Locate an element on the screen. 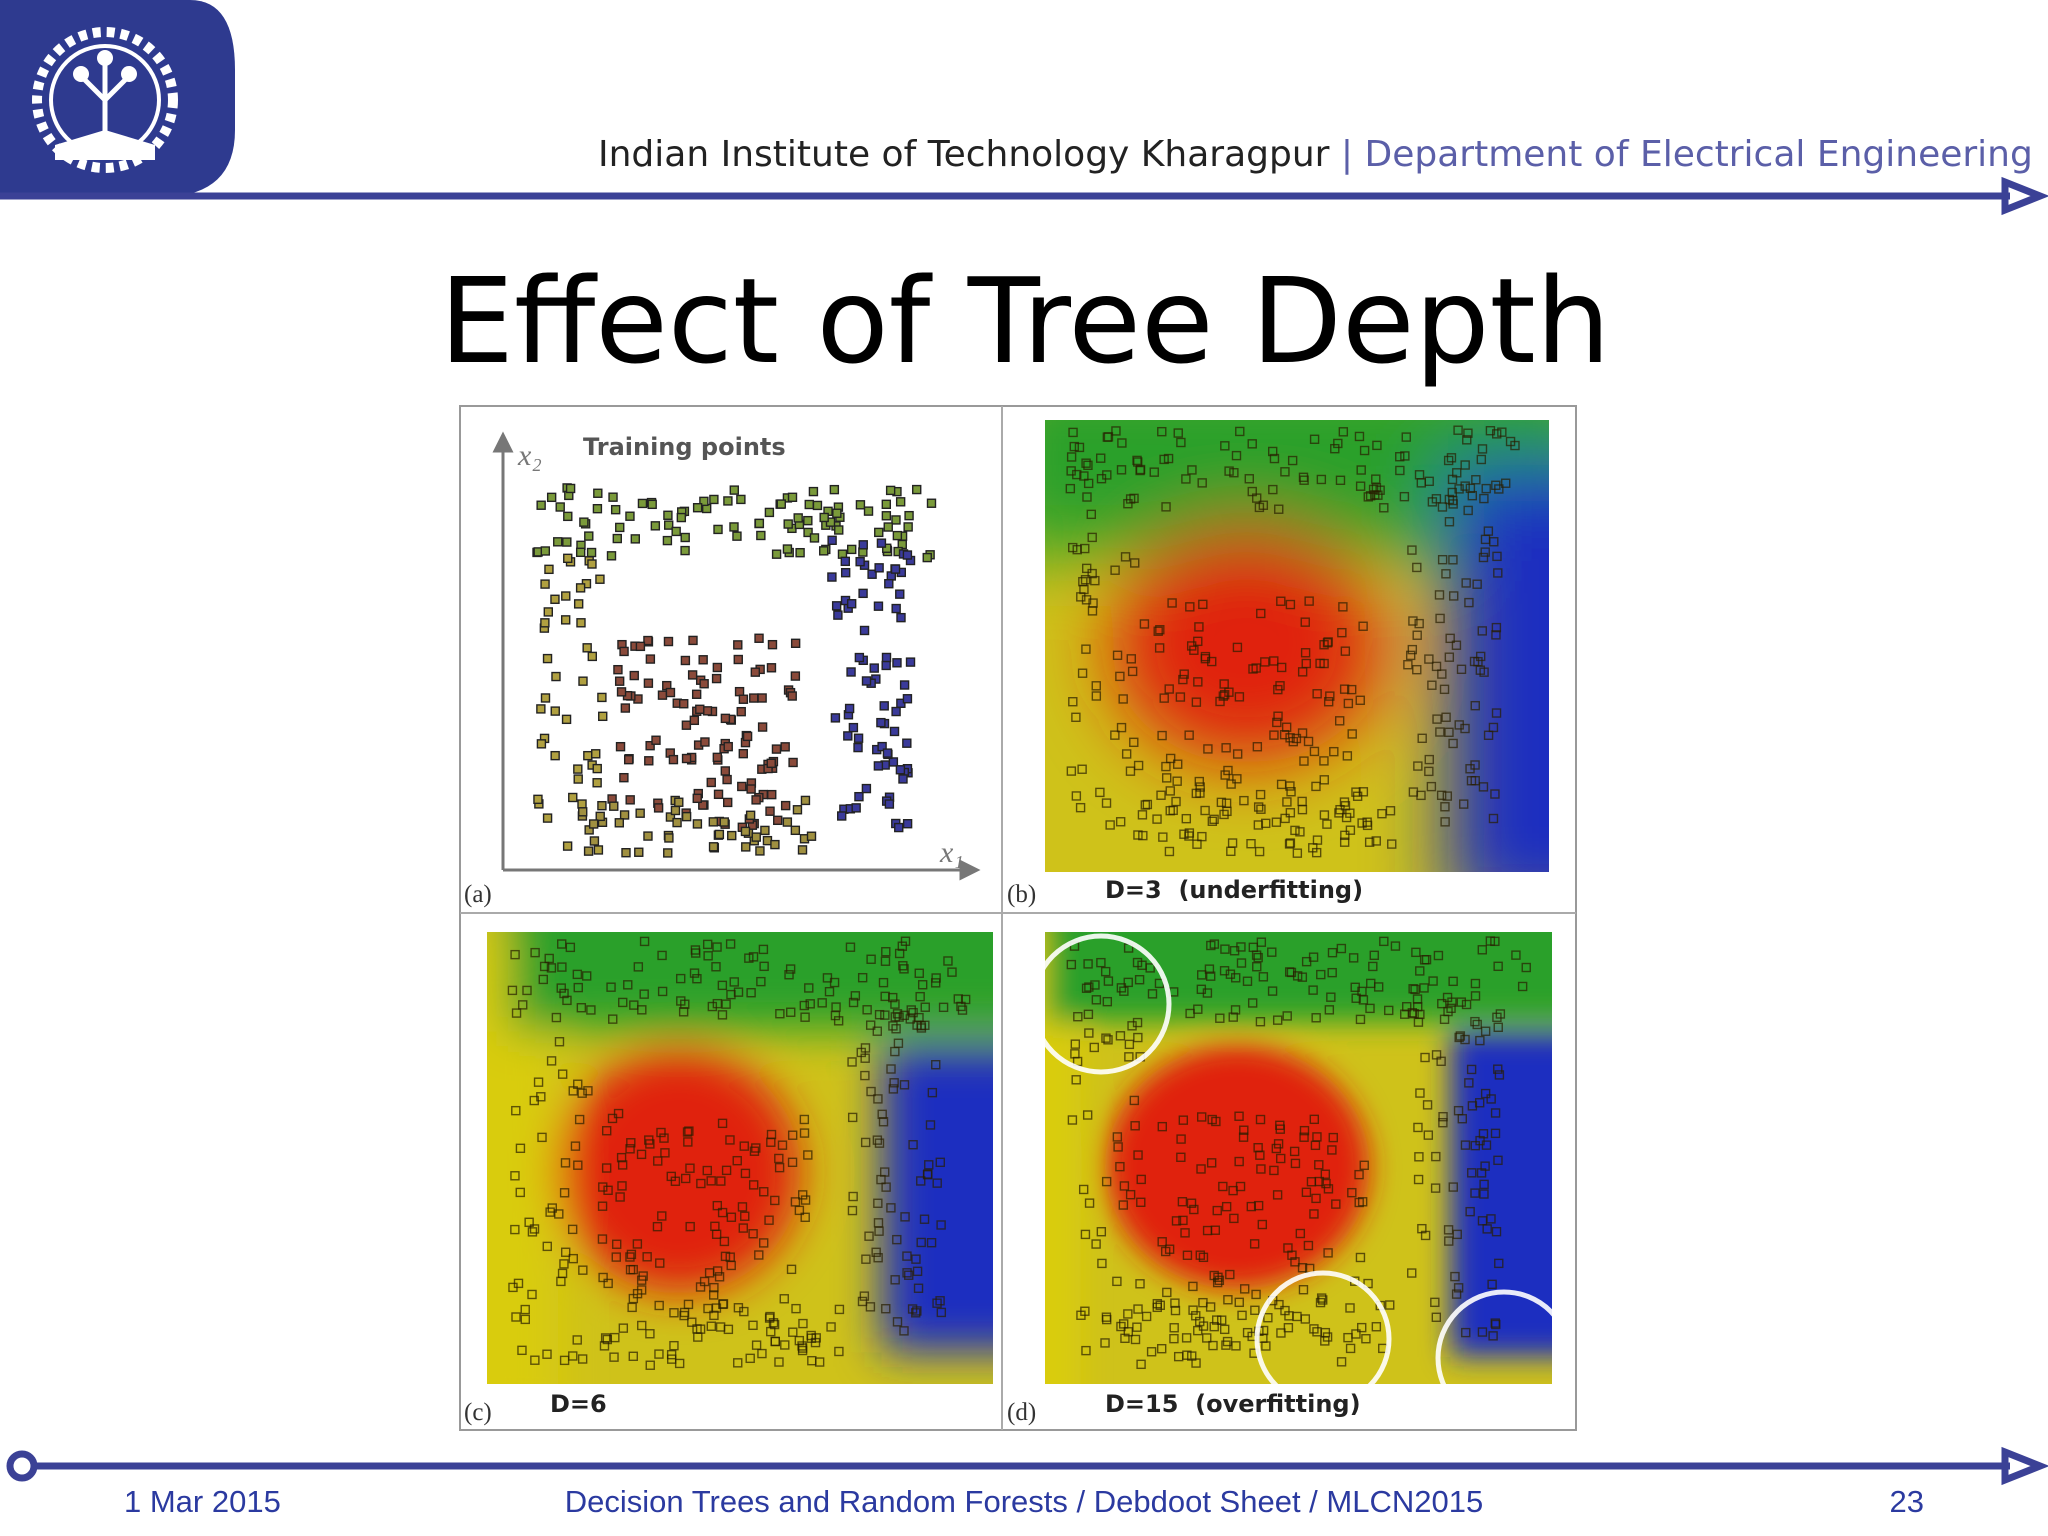 The height and width of the screenshot is (1536, 2048). heat-map is located at coordinates (740, 1158).